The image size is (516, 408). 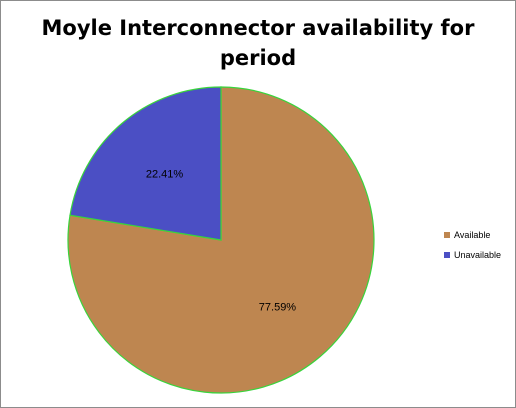 I want to click on legend-item-available: Available, so click(x=472, y=235).